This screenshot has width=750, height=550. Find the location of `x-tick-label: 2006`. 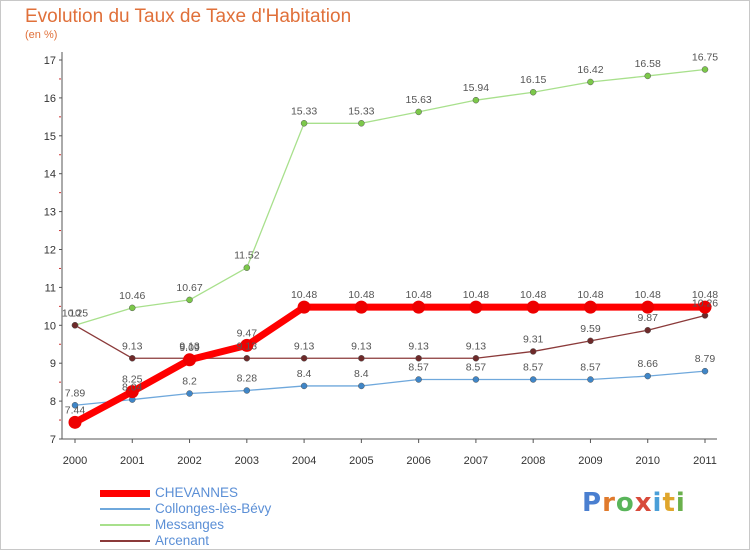

x-tick-label: 2006 is located at coordinates (418, 461).